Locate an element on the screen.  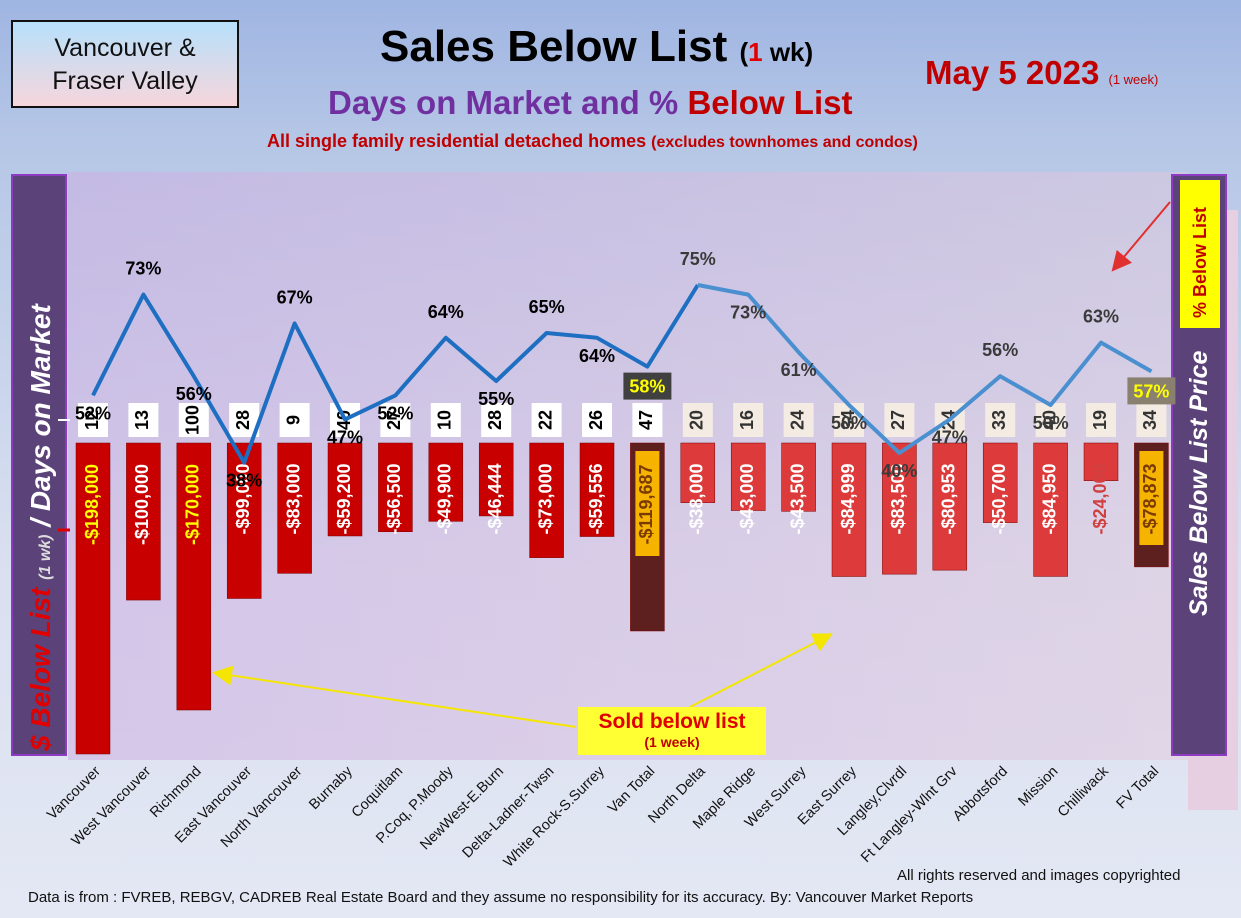
title-paren: (1 wk) is located at coordinates (776, 52).